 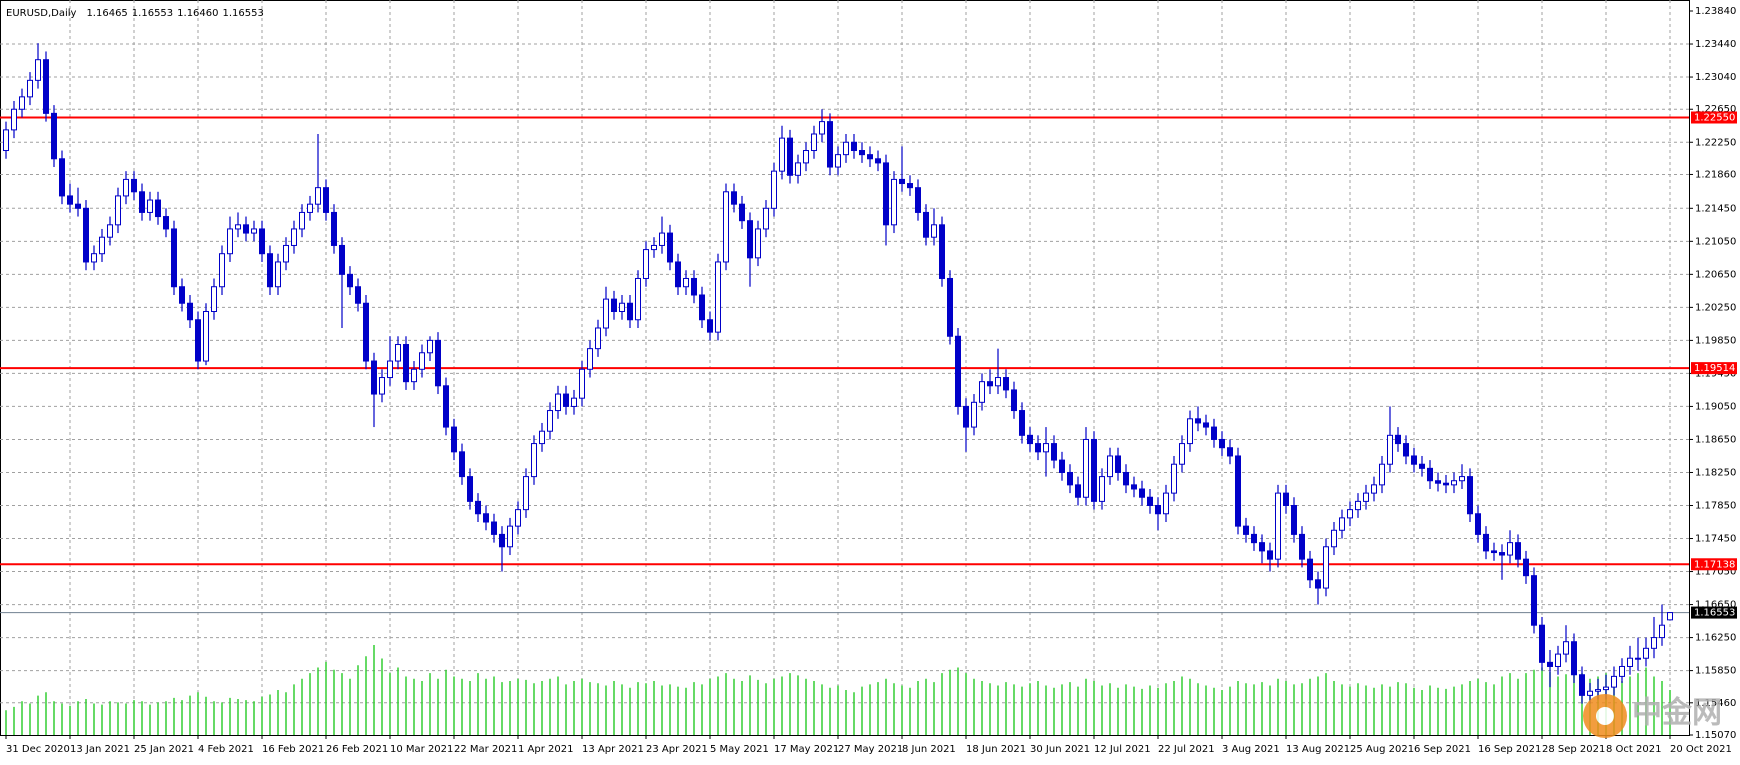 I want to click on watermark: 中金网, so click(x=1652, y=716).